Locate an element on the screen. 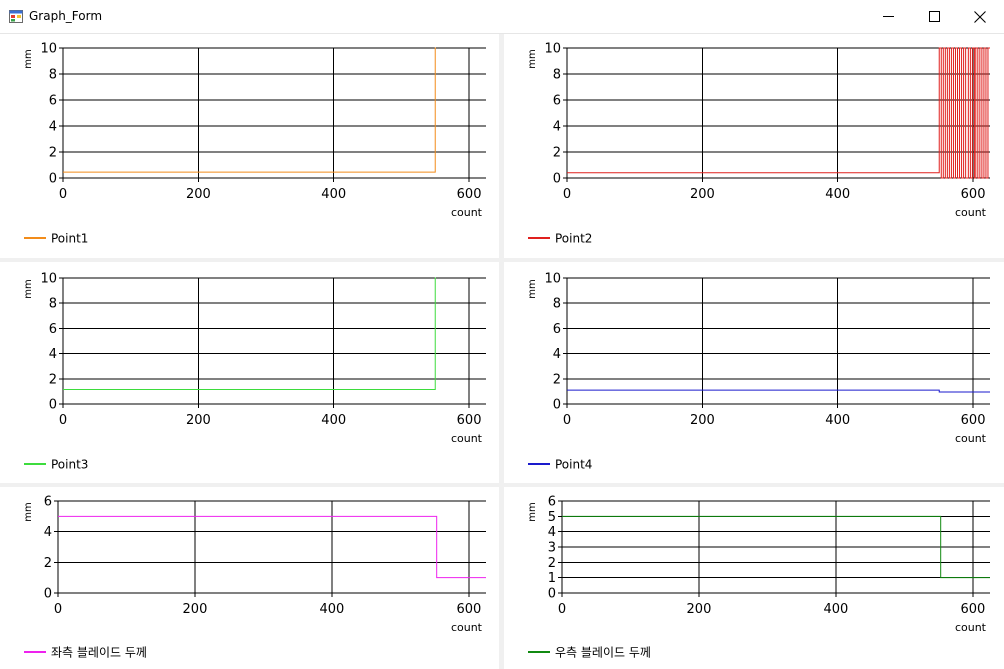 This screenshot has height=669, width=1004. legend-label: Point3 is located at coordinates (69, 465).